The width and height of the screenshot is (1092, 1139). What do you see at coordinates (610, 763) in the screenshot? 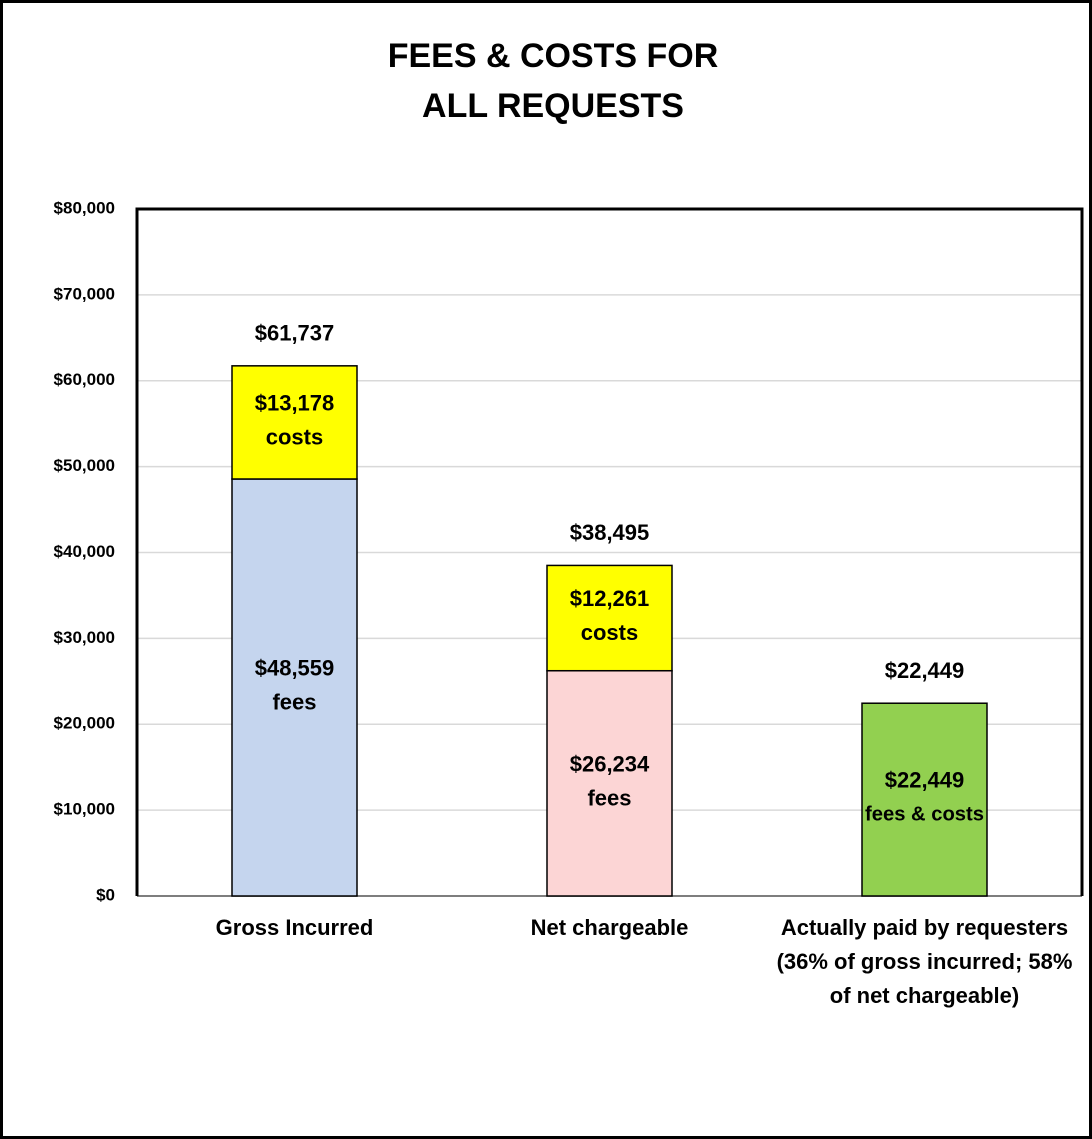
I see `data-label-value: $26,234` at bounding box center [610, 763].